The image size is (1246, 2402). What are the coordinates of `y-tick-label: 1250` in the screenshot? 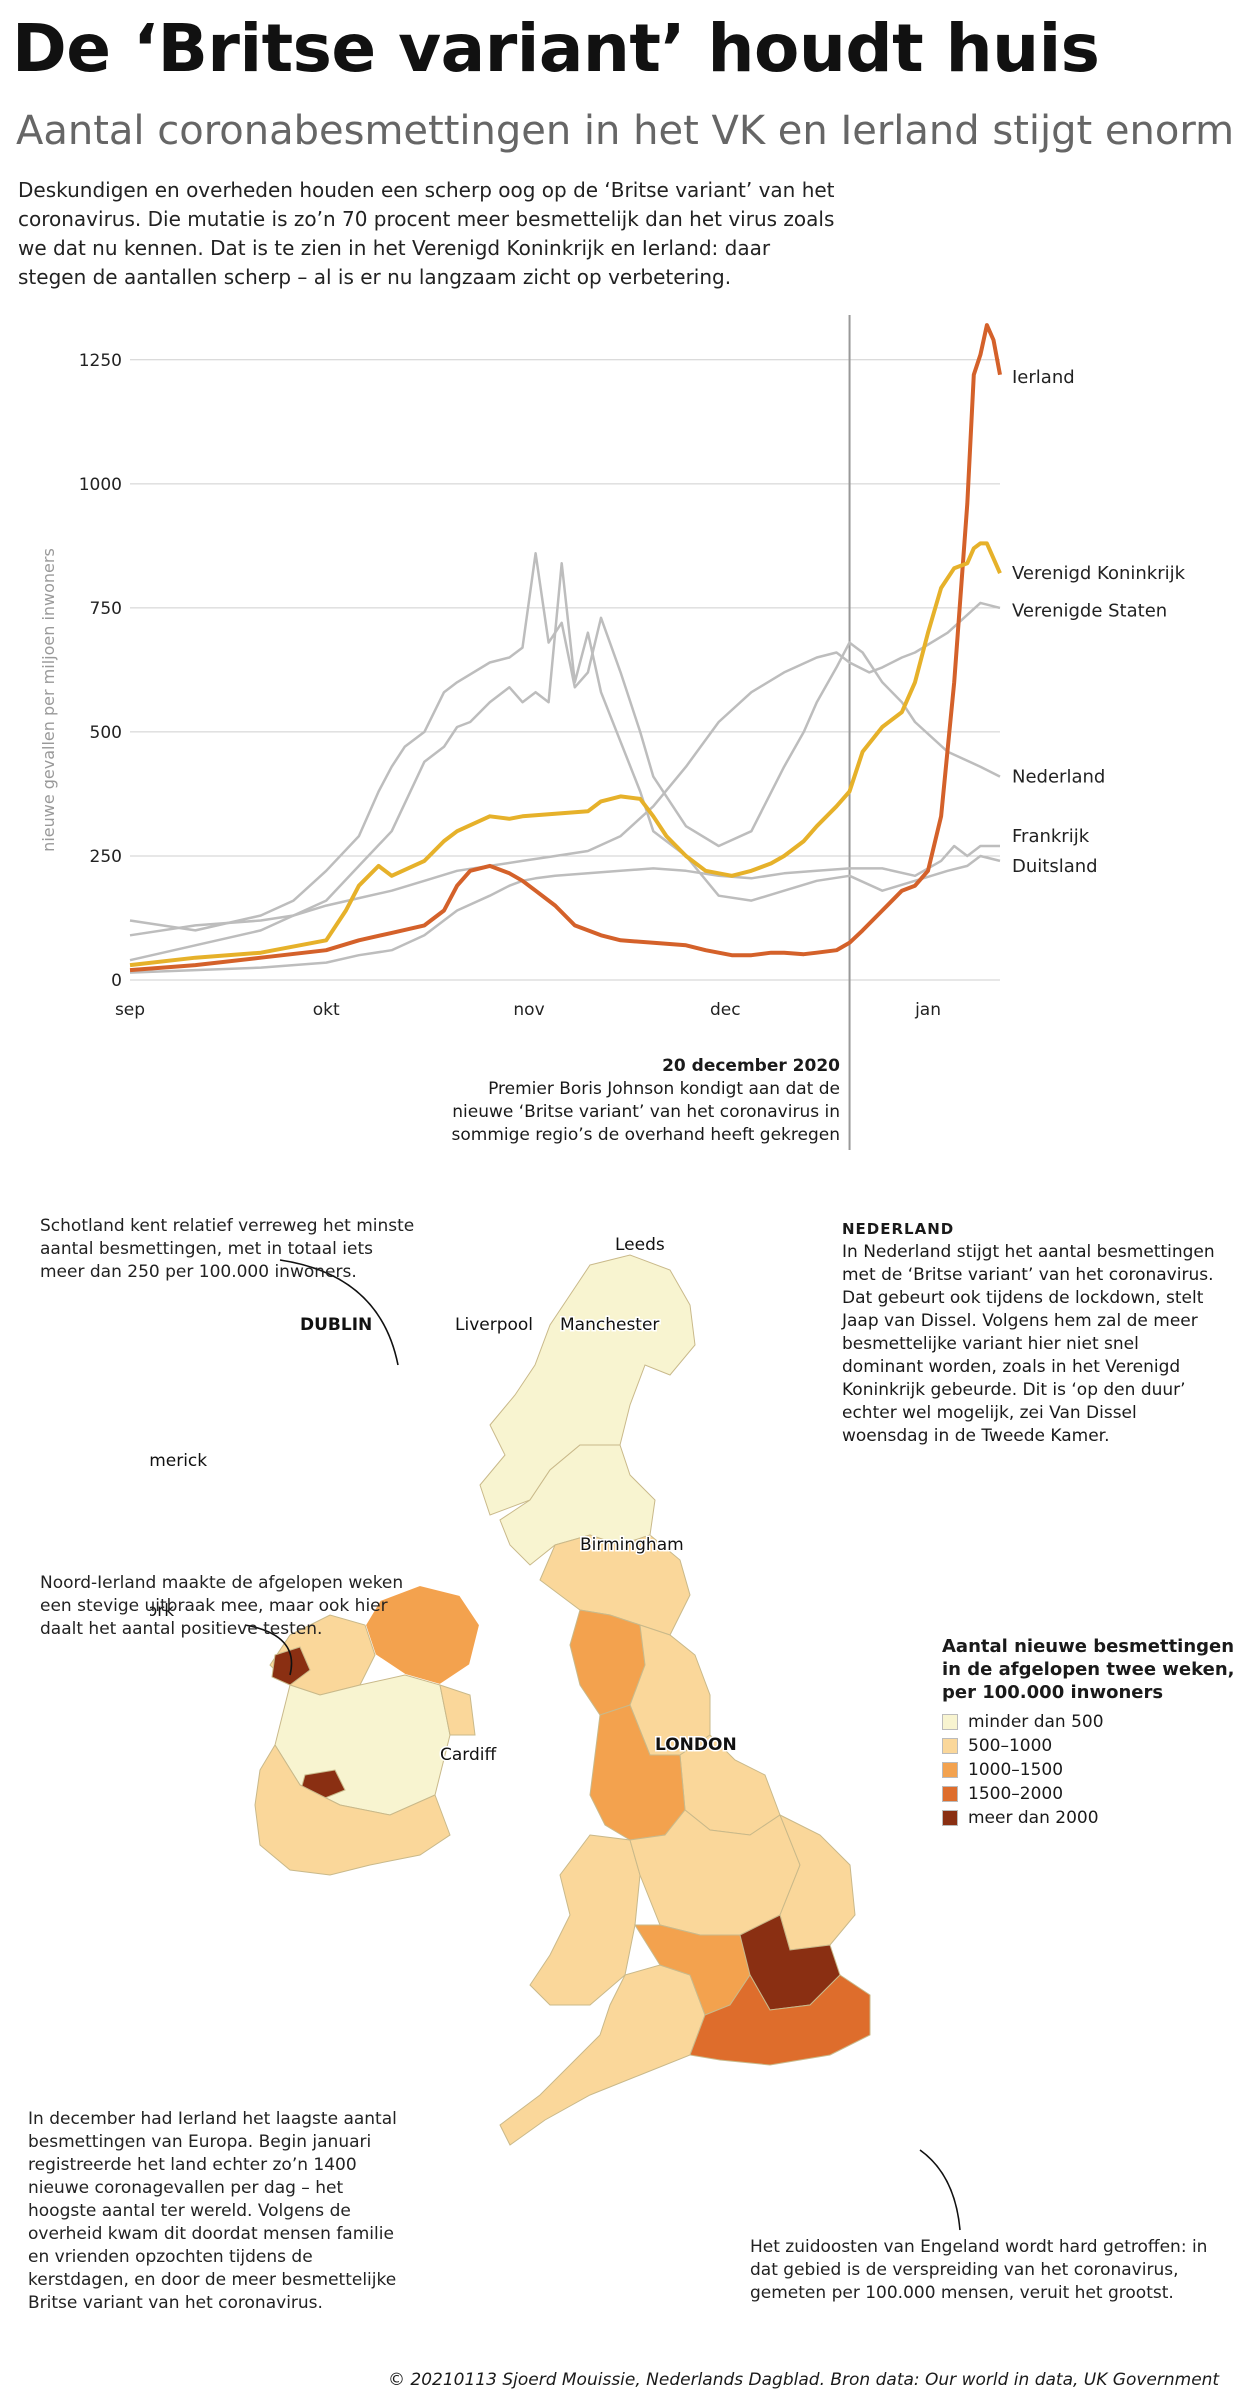 It's located at (100, 361).